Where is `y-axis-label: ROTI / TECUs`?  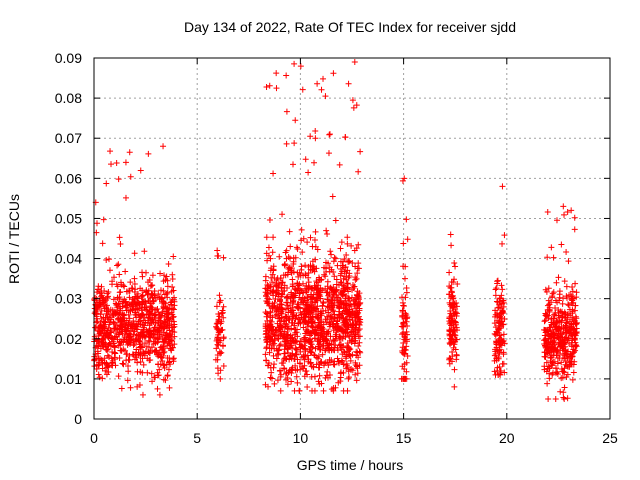 y-axis-label: ROTI / TECUs is located at coordinates (14, 239).